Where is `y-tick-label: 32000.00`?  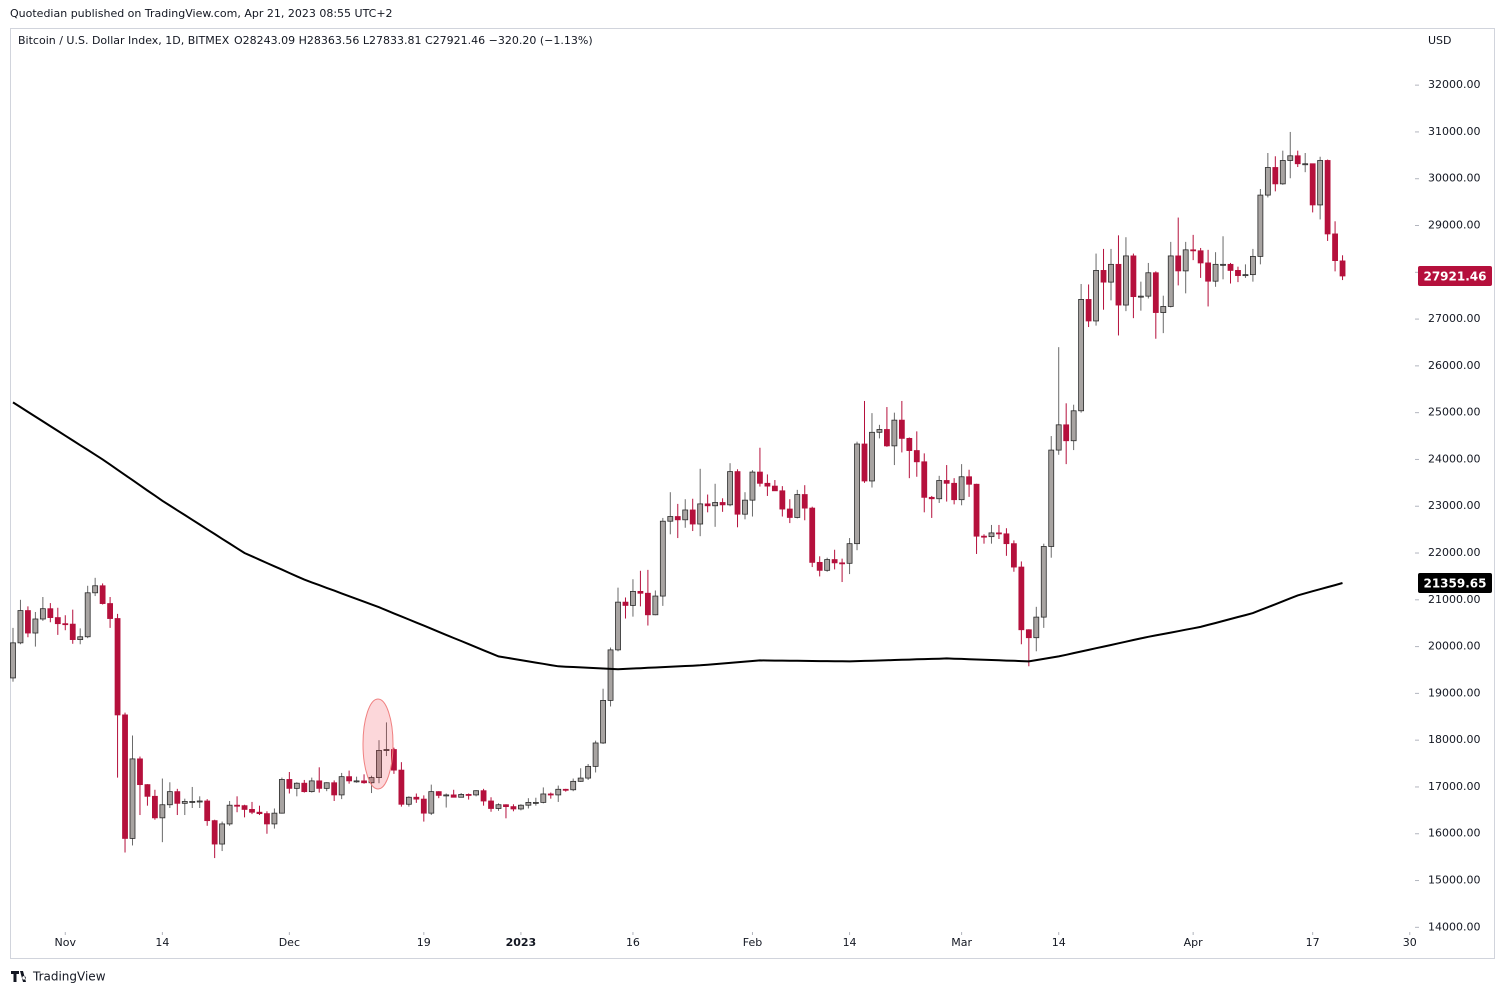 y-tick-label: 32000.00 is located at coordinates (1454, 84).